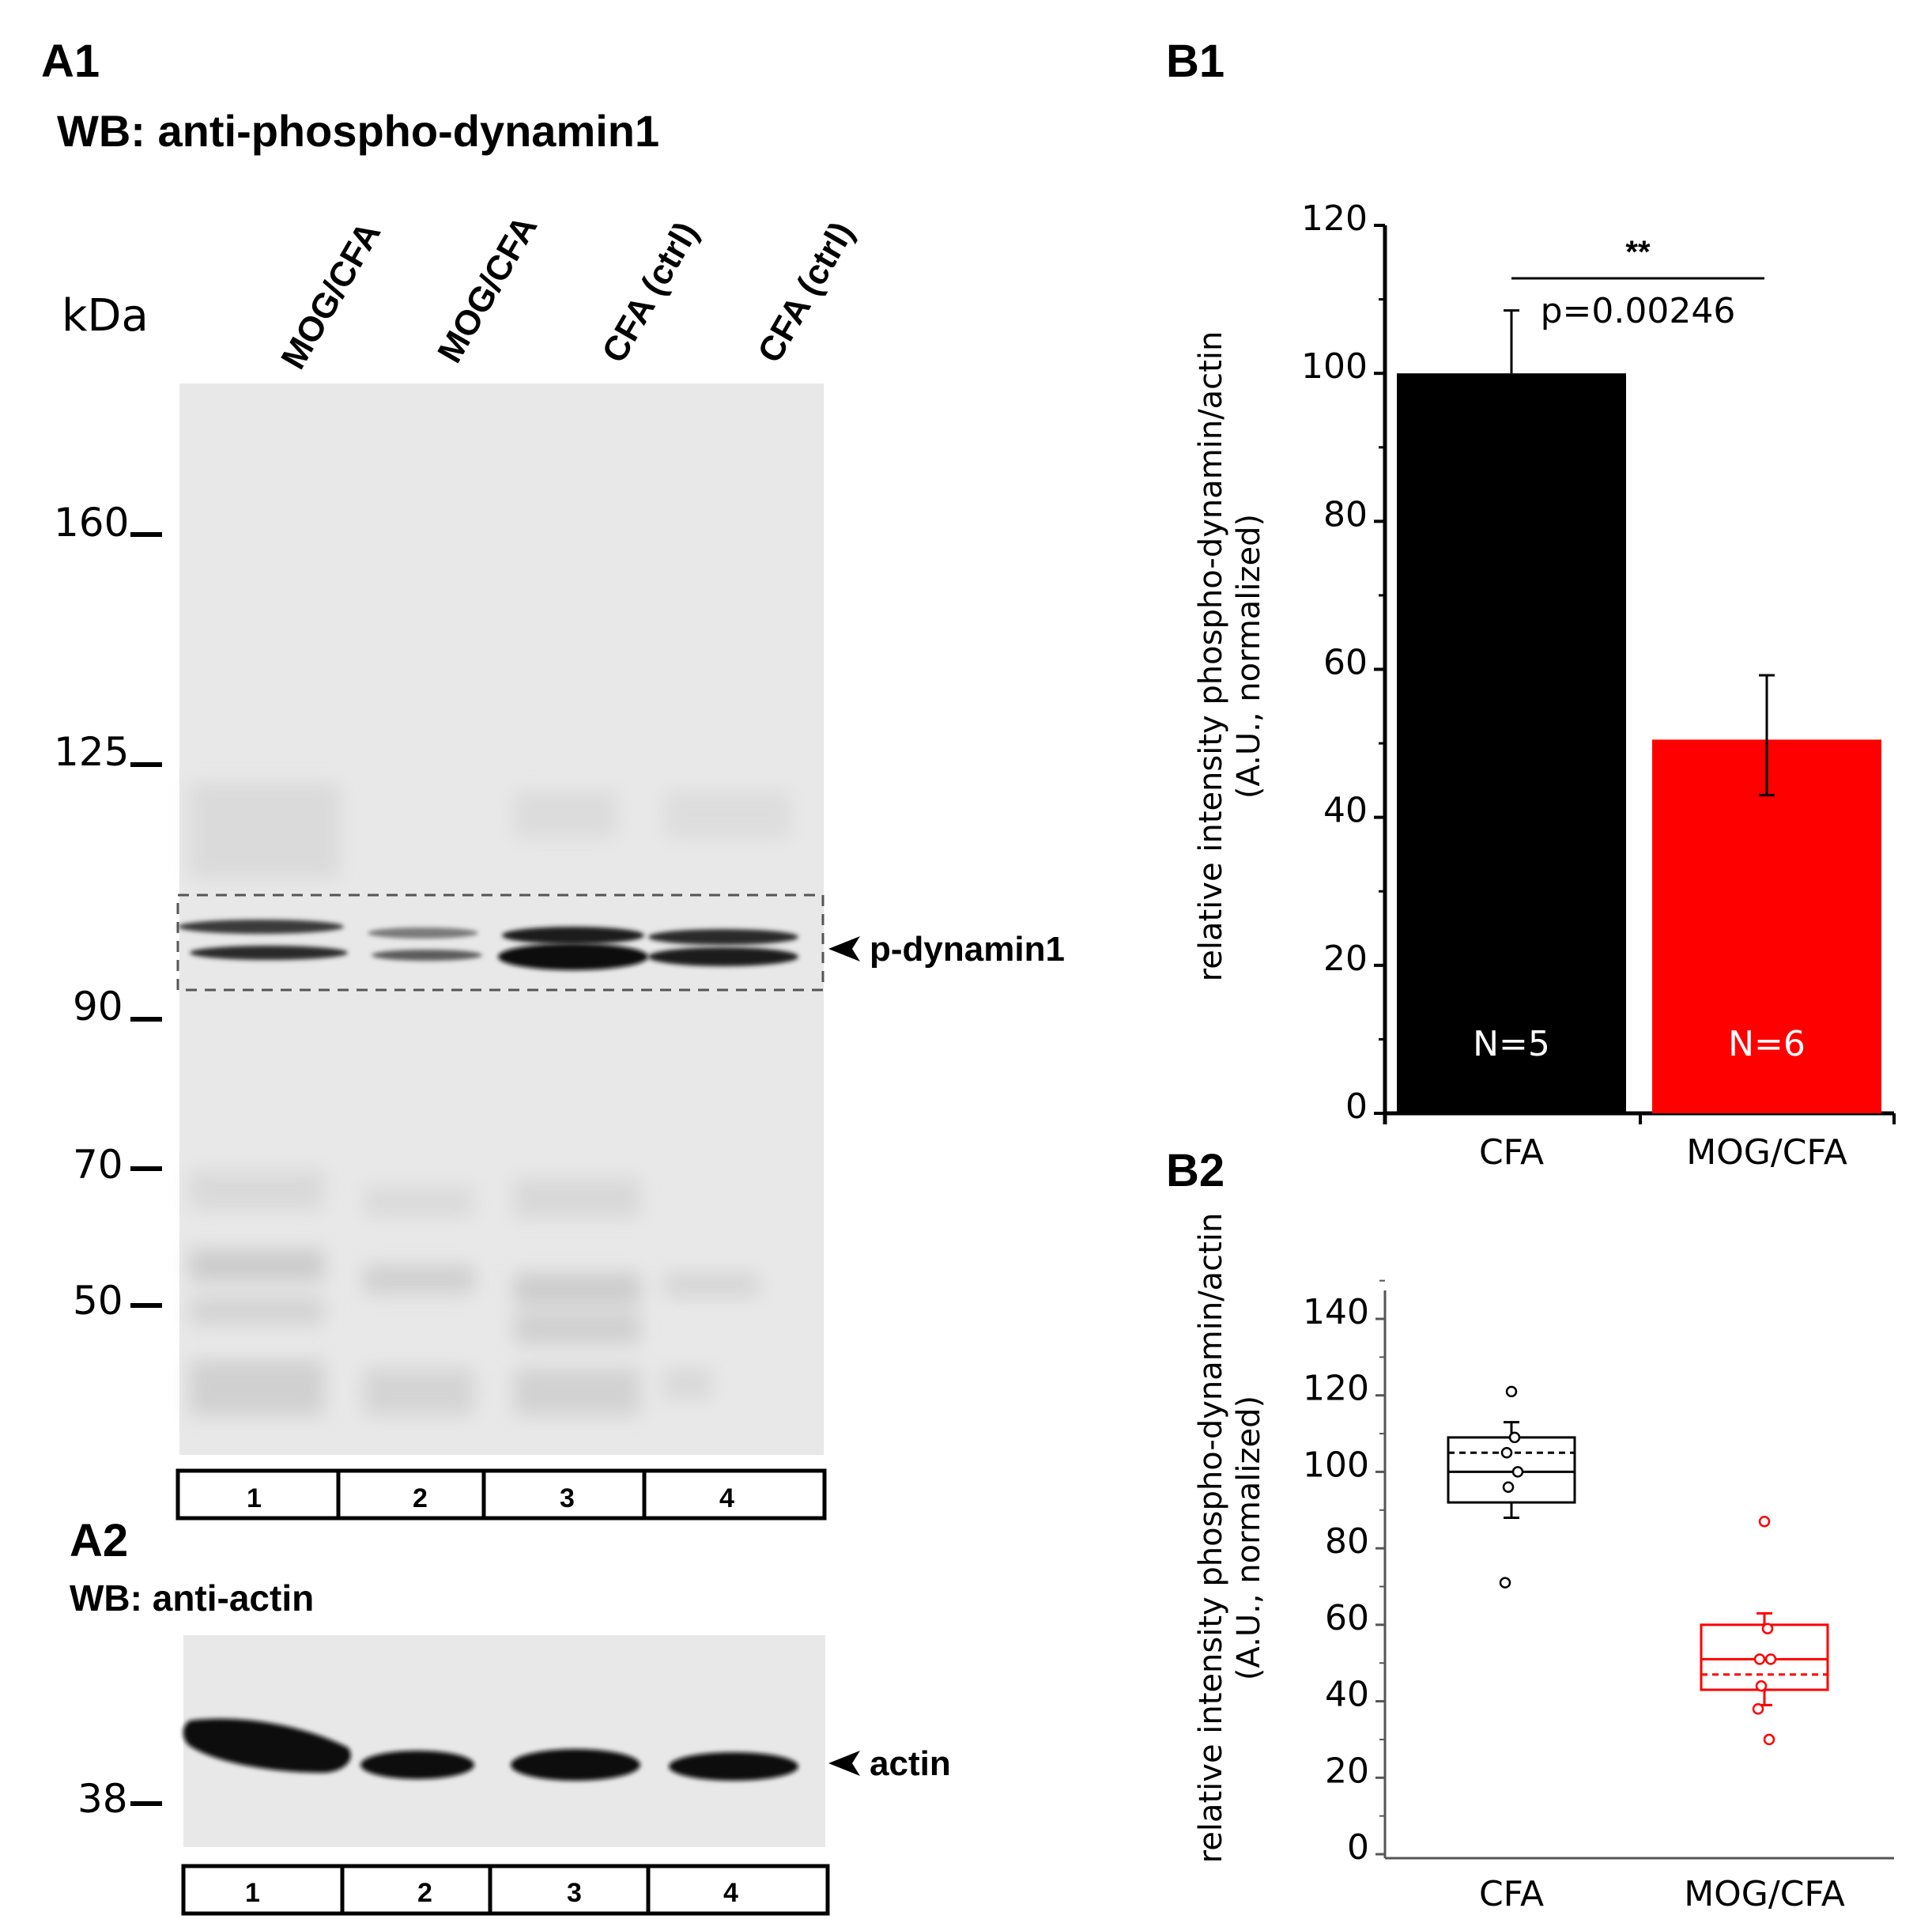  Describe the element at coordinates (574, 1893) in the screenshot. I see `lane-number-a2-3: 3` at that location.